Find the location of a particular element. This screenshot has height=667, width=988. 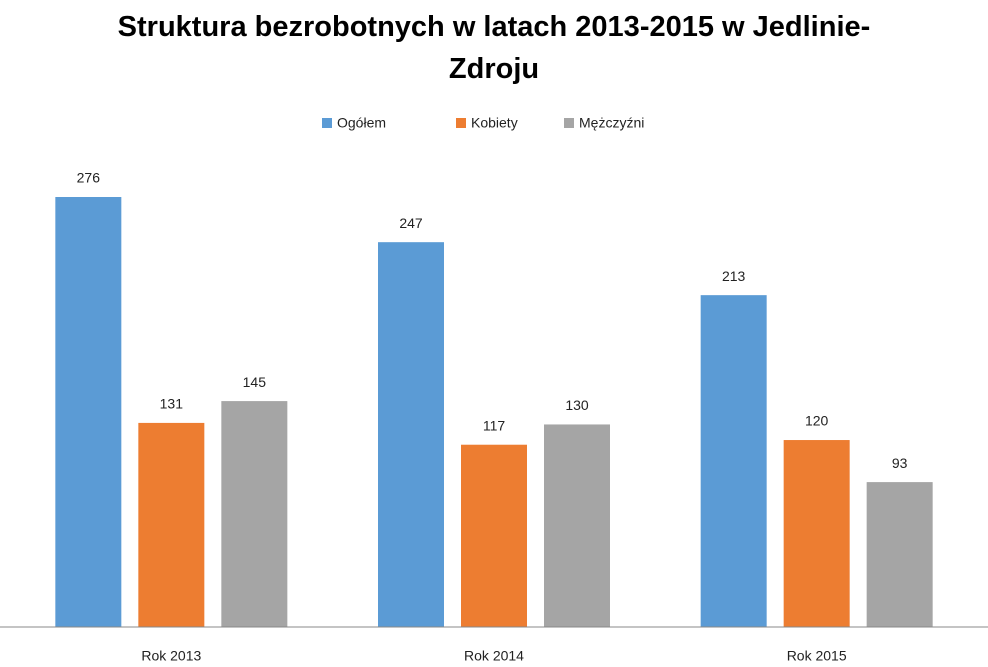

data-label: 130 is located at coordinates (577, 405).